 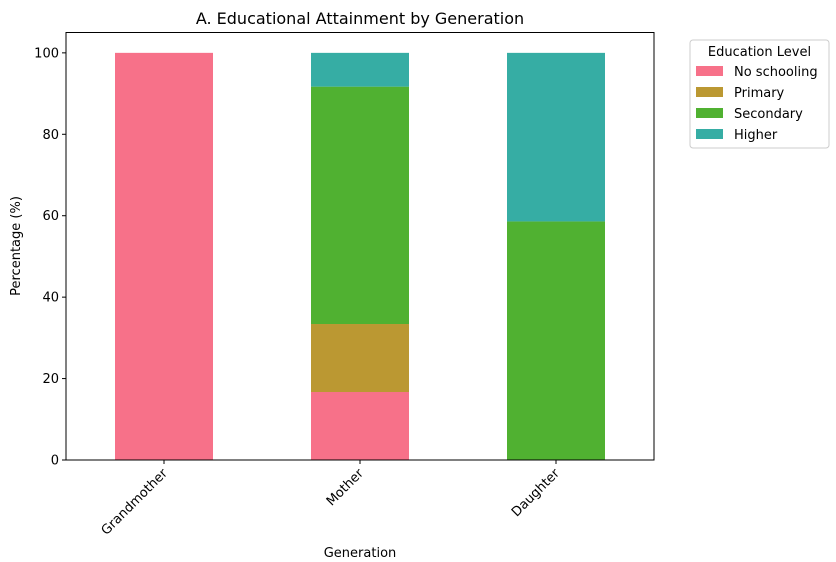 I want to click on bar-no-schooling-grandmother, so click(x=164, y=256).